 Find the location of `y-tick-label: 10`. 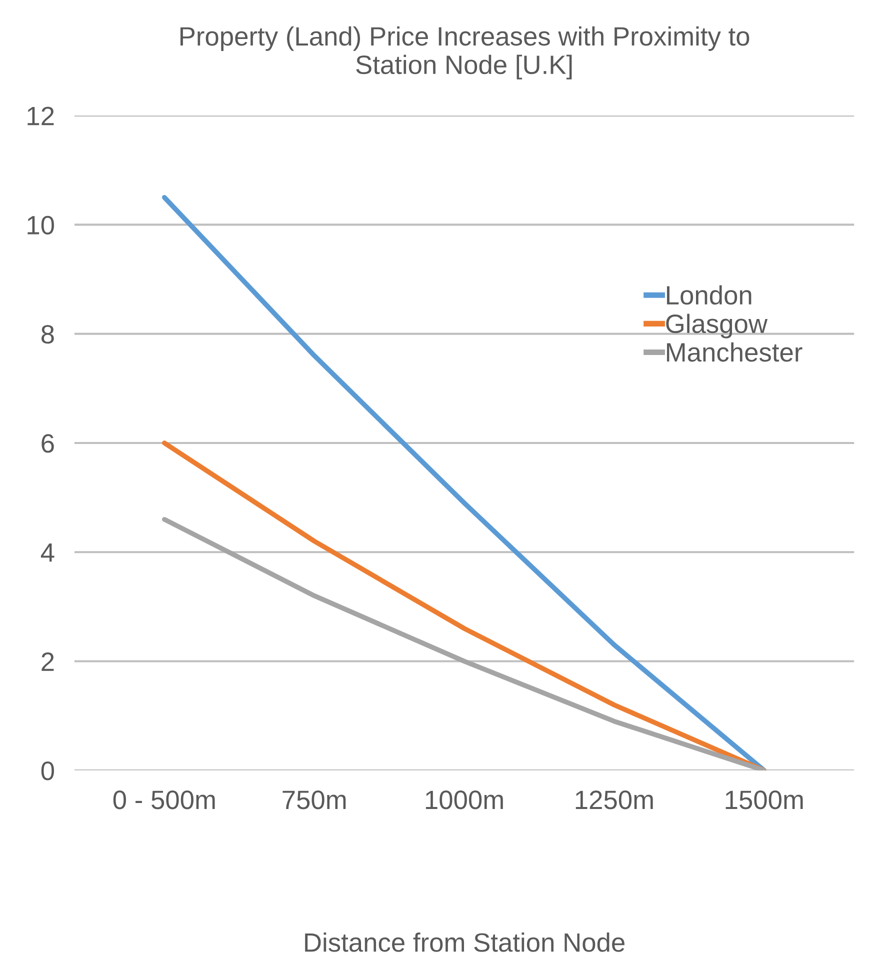

y-tick-label: 10 is located at coordinates (41, 225).